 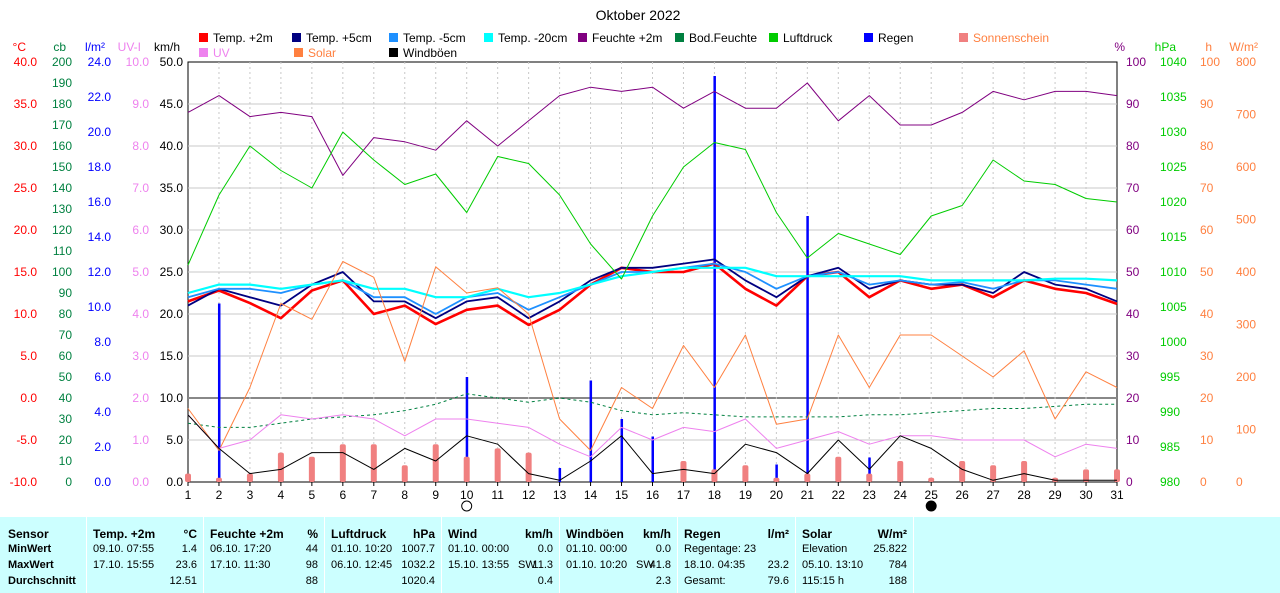 What do you see at coordinates (418, 549) in the screenshot?
I see `pressure-min-value: 1007.7` at bounding box center [418, 549].